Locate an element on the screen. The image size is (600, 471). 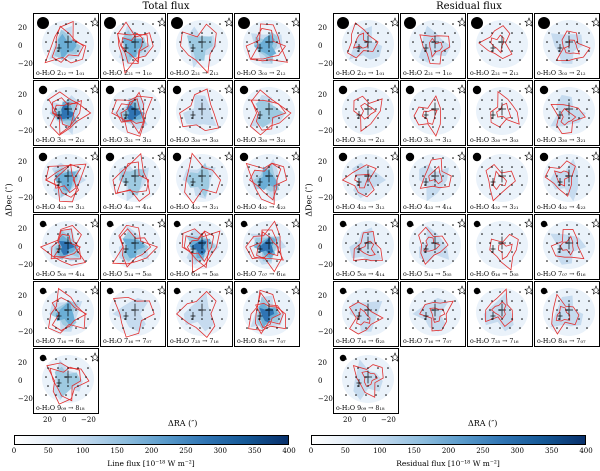
map-panel: o-H₂O 8₁₈ → 7₀₇ is located at coordinates (267, 314).